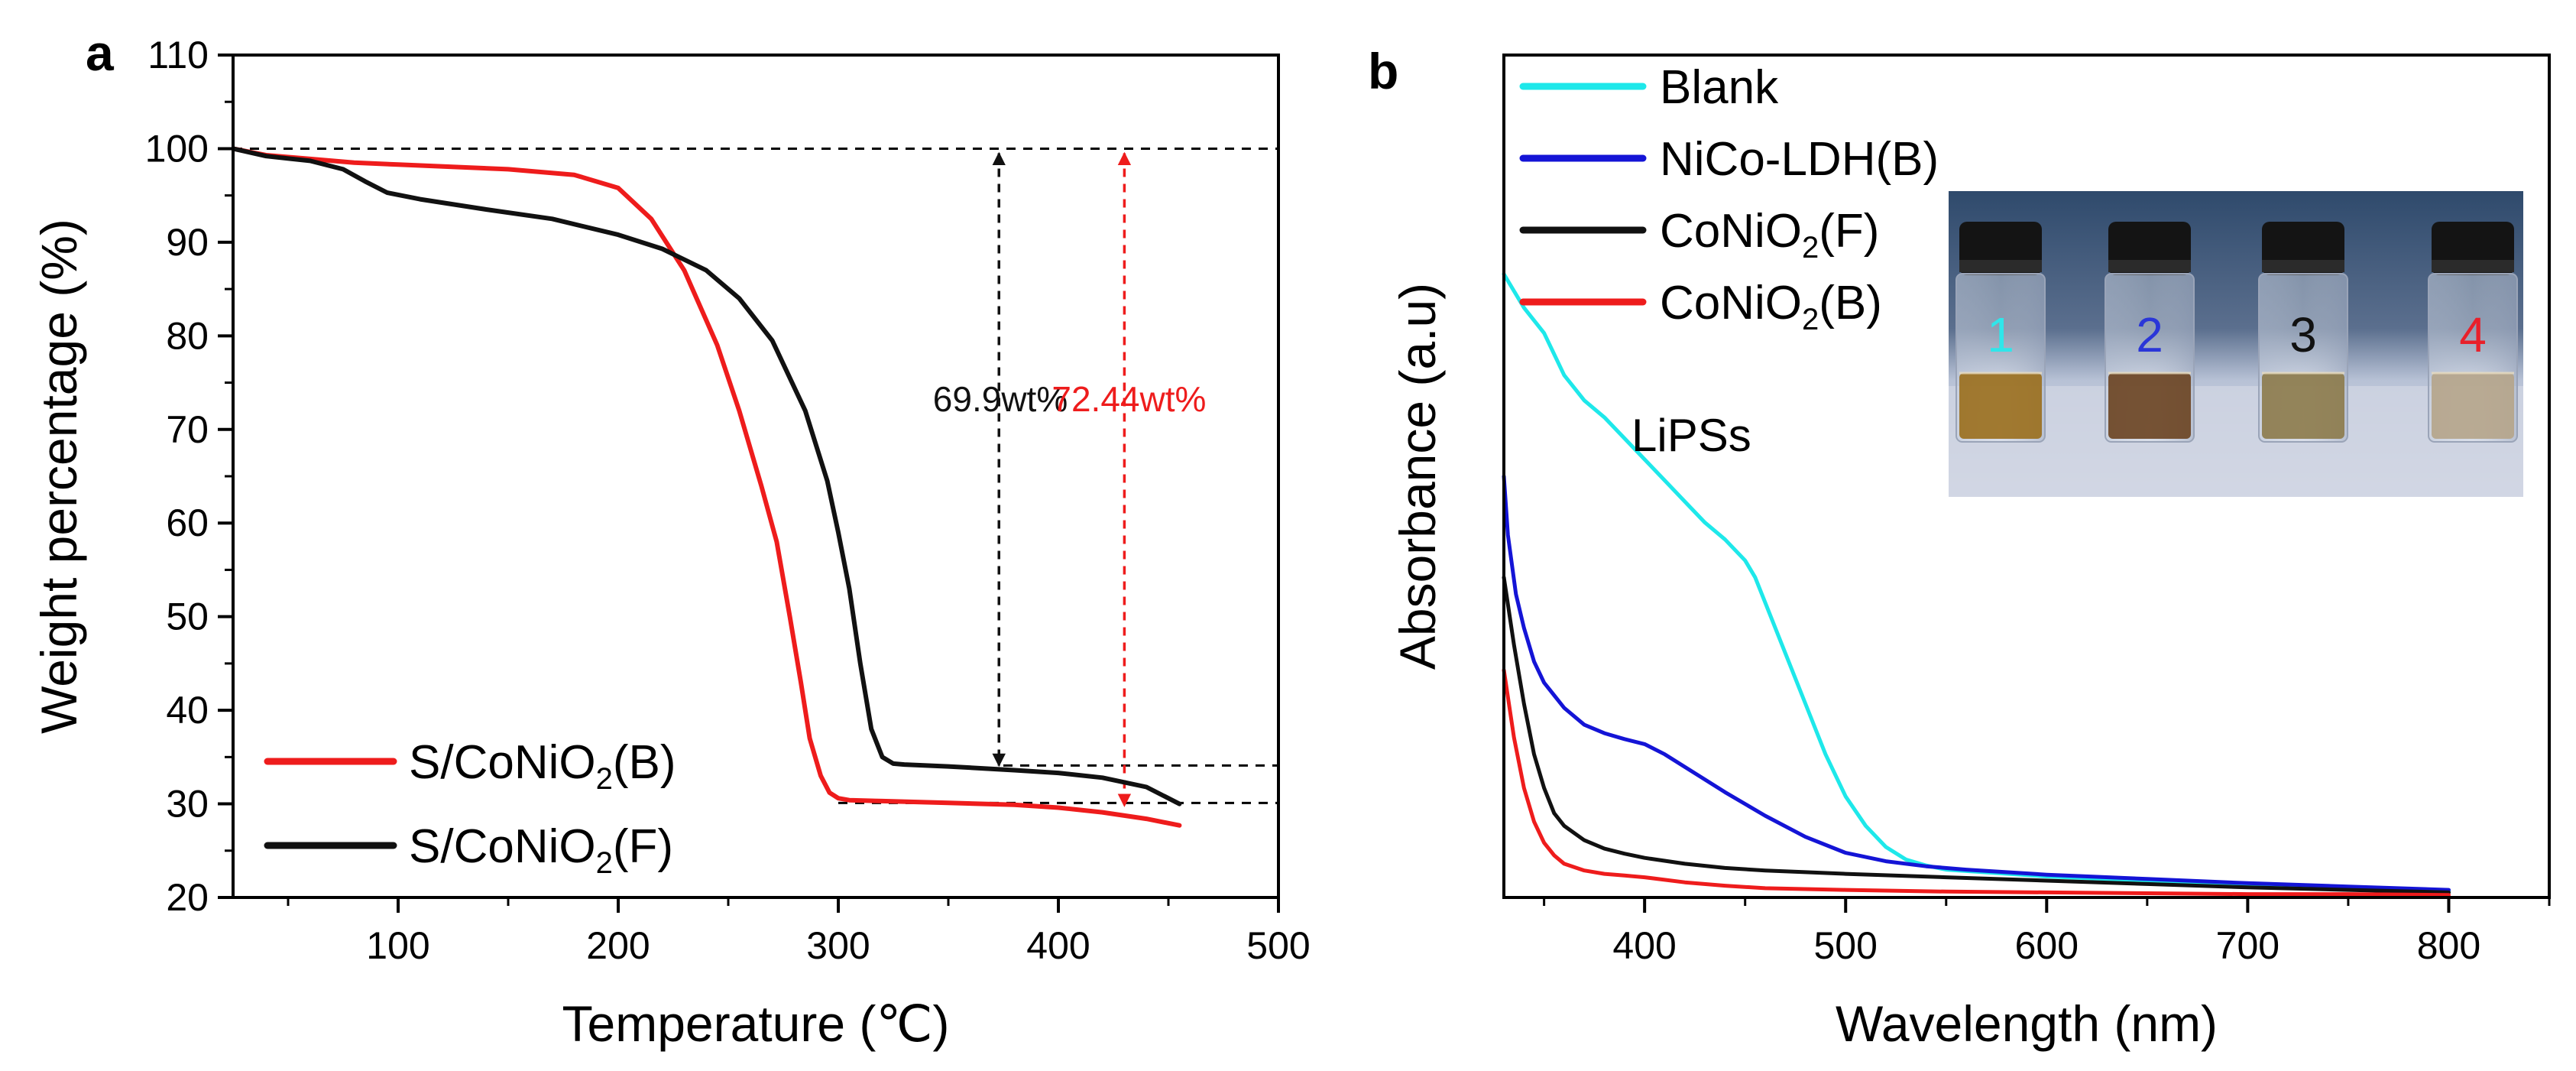  What do you see at coordinates (187, 429) in the screenshot?
I see `a-y-tick-label-5: 70` at bounding box center [187, 429].